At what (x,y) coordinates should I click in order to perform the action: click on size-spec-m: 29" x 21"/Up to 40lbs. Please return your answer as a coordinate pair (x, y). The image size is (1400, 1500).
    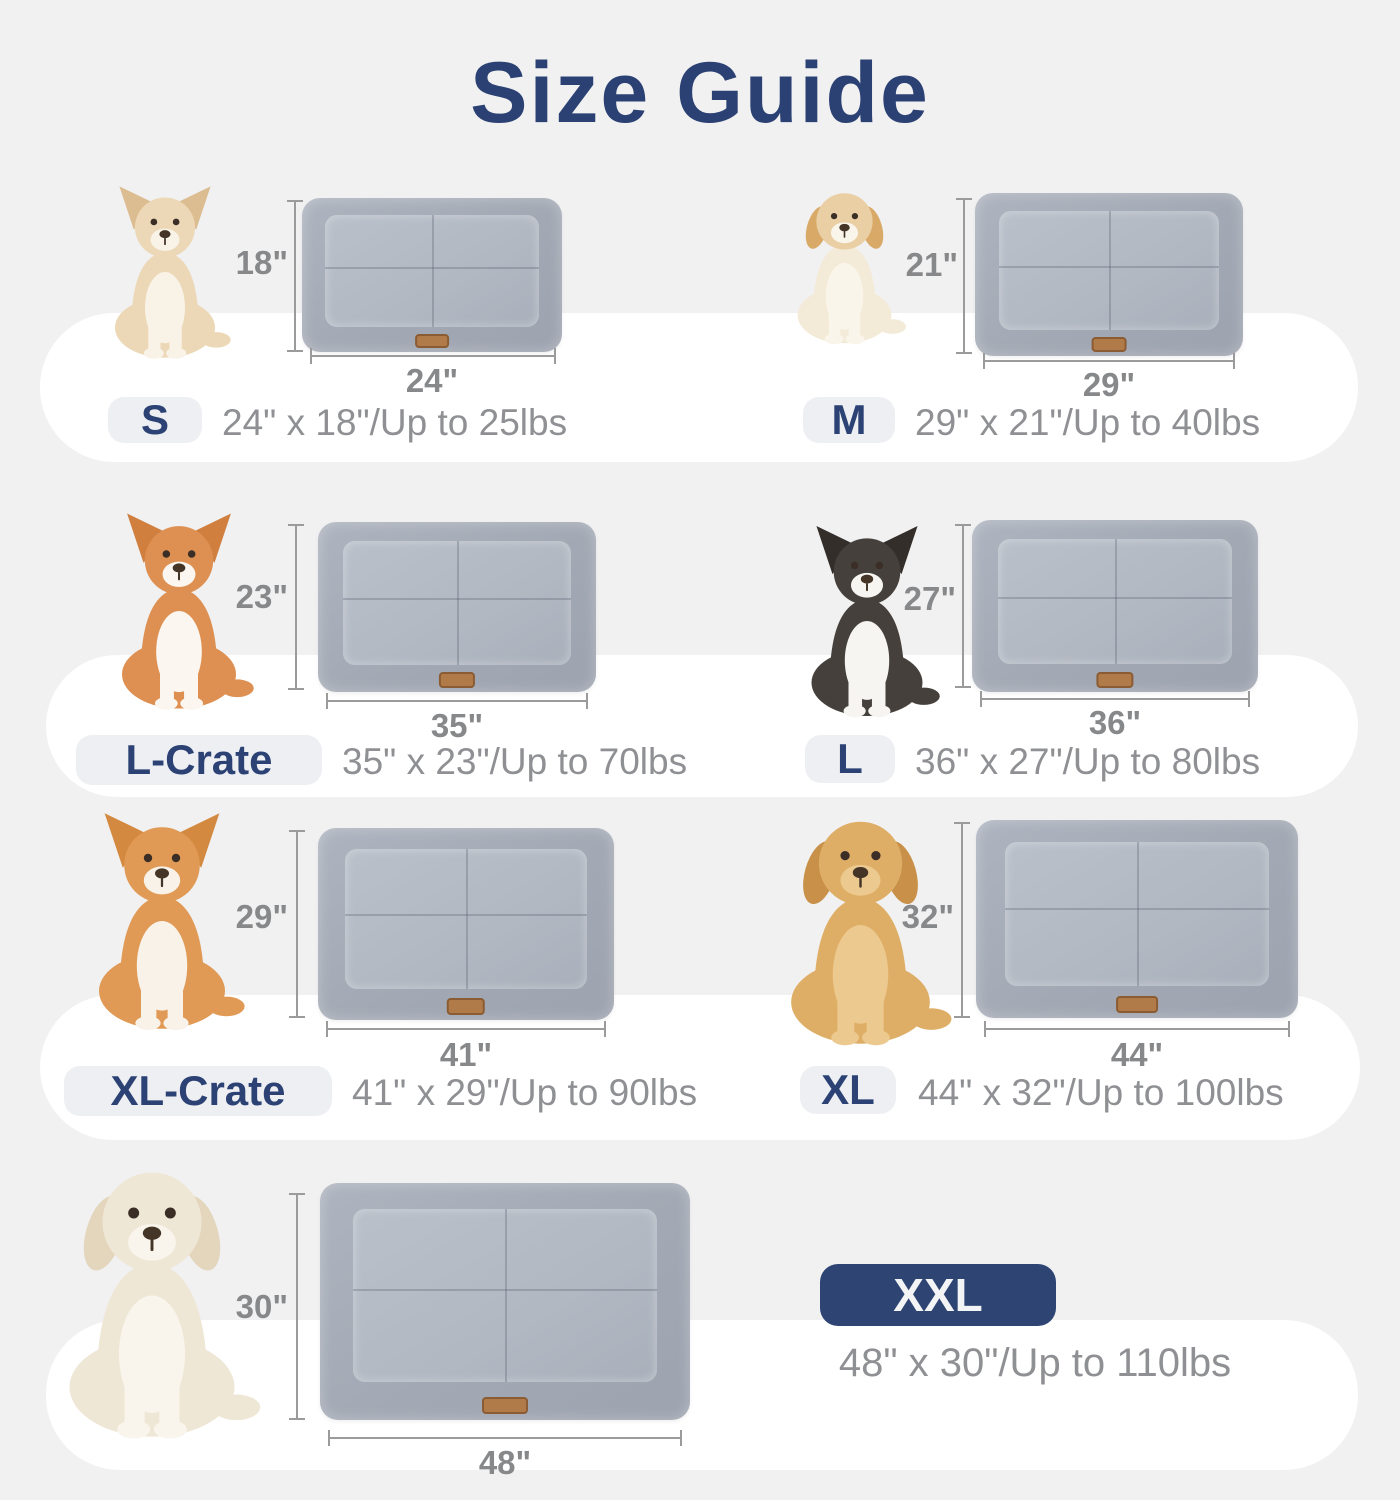
    Looking at the image, I should click on (1088, 422).